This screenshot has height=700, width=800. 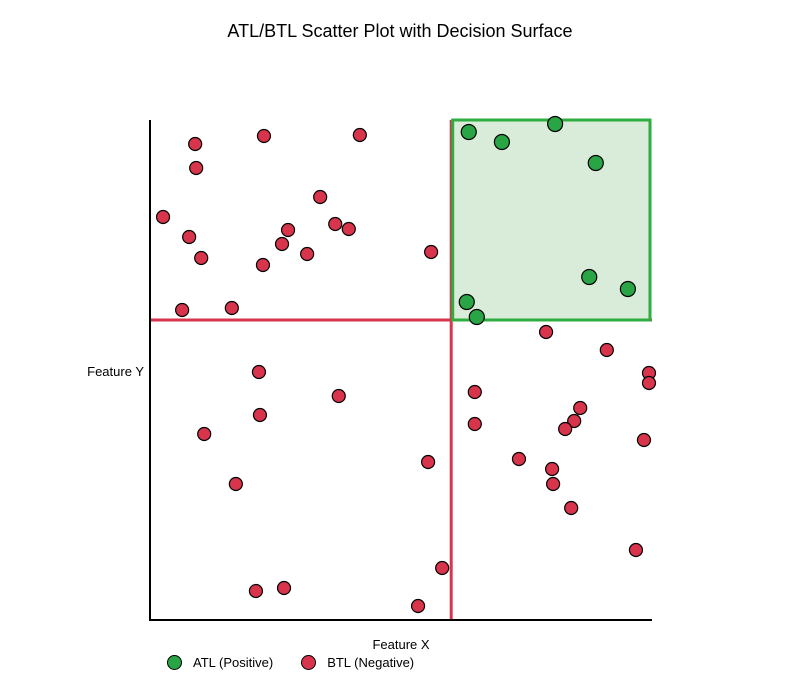 I want to click on y-axis-label: Feature Y, so click(x=115, y=371).